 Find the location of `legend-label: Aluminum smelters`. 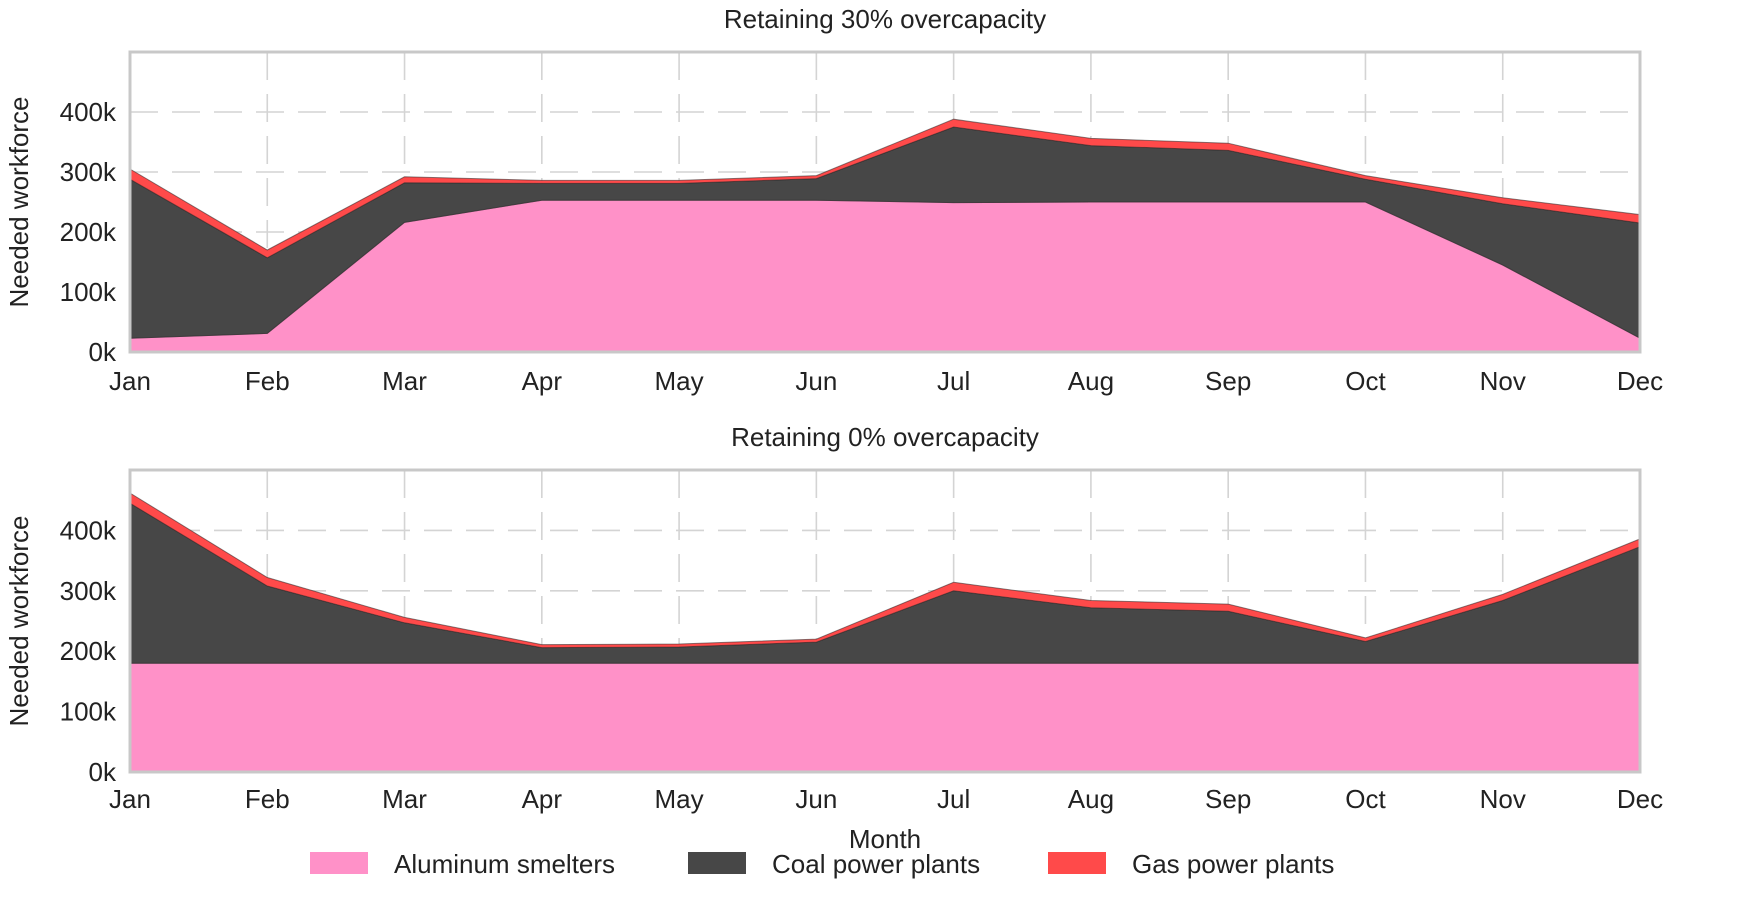

legend-label: Aluminum smelters is located at coordinates (504, 864).